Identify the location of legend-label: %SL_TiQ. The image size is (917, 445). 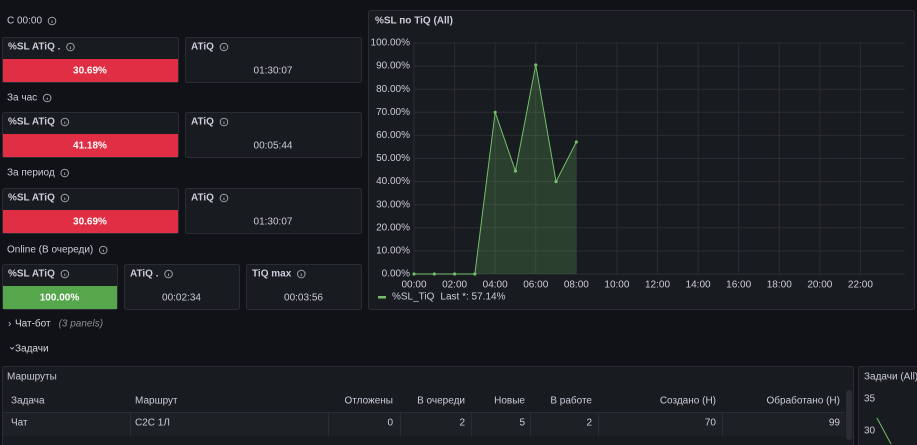
(413, 297).